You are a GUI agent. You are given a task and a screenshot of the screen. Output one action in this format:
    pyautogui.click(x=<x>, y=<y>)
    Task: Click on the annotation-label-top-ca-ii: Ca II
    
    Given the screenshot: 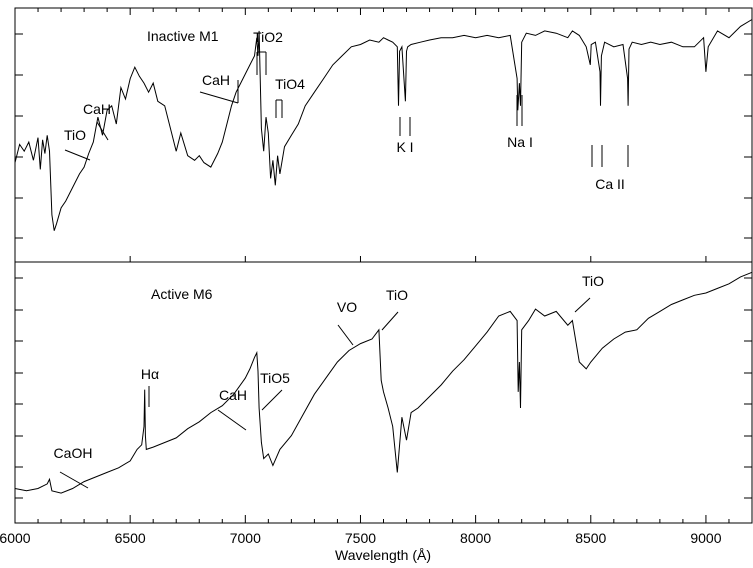 What is the action you would take?
    pyautogui.click(x=610, y=184)
    